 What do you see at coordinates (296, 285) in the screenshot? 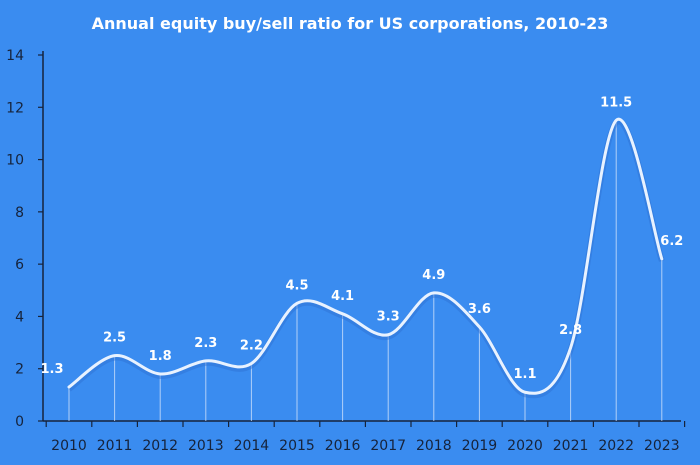
I see `data-label: 4.5` at bounding box center [296, 285].